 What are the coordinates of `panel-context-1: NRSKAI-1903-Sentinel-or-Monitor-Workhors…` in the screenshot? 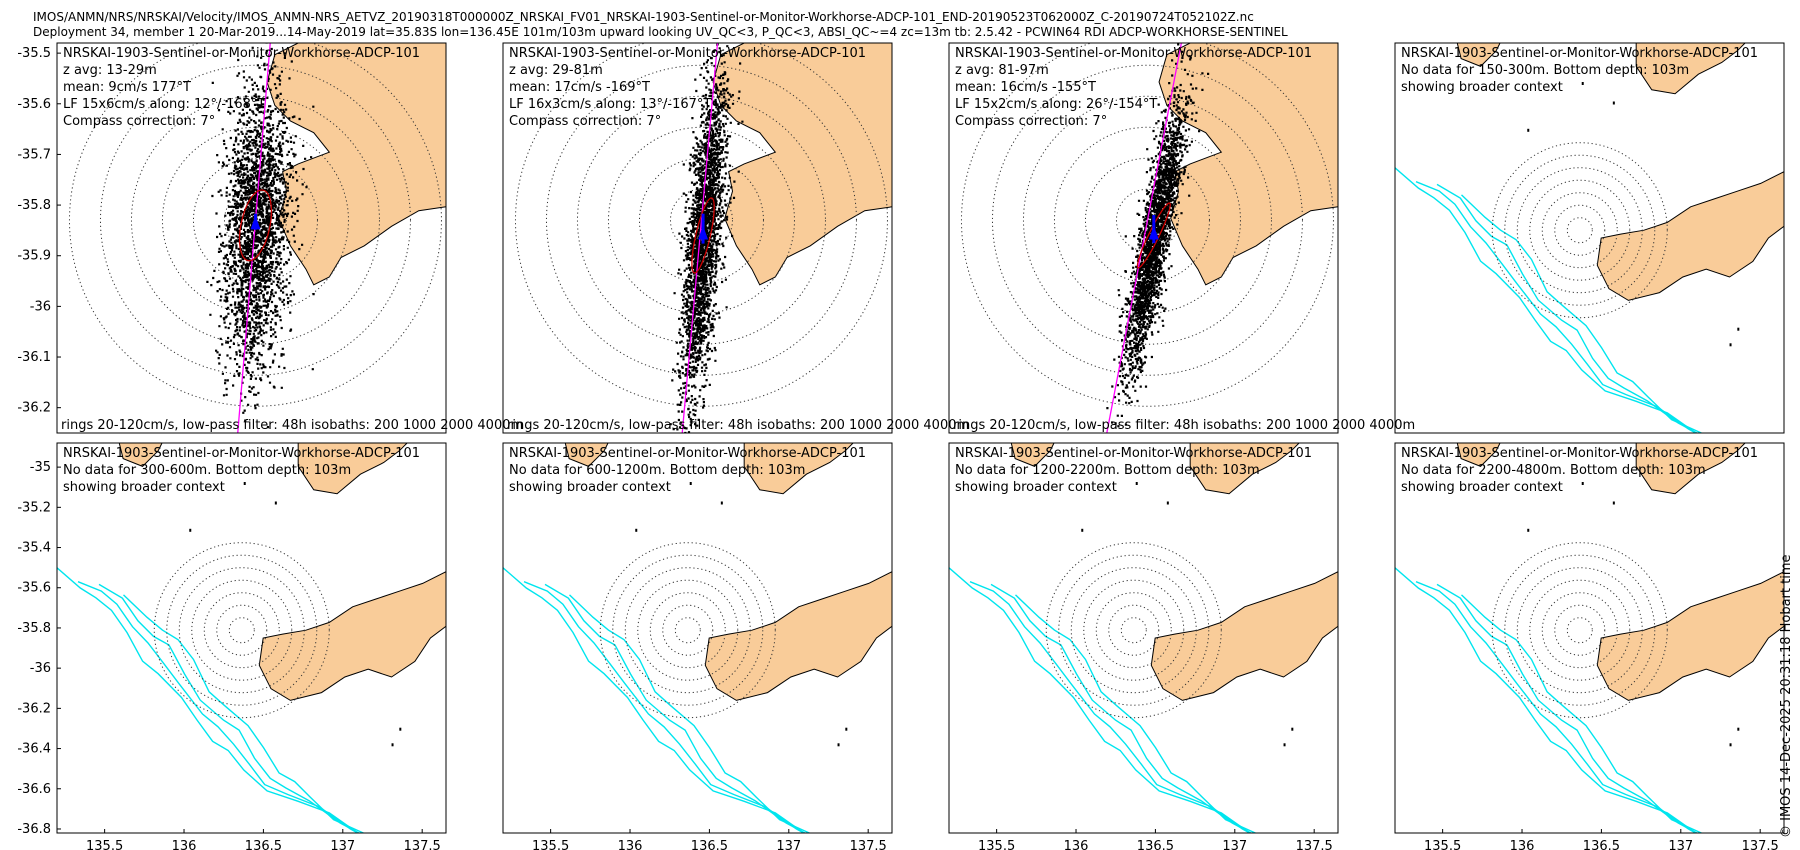 It's located at (1589, 238).